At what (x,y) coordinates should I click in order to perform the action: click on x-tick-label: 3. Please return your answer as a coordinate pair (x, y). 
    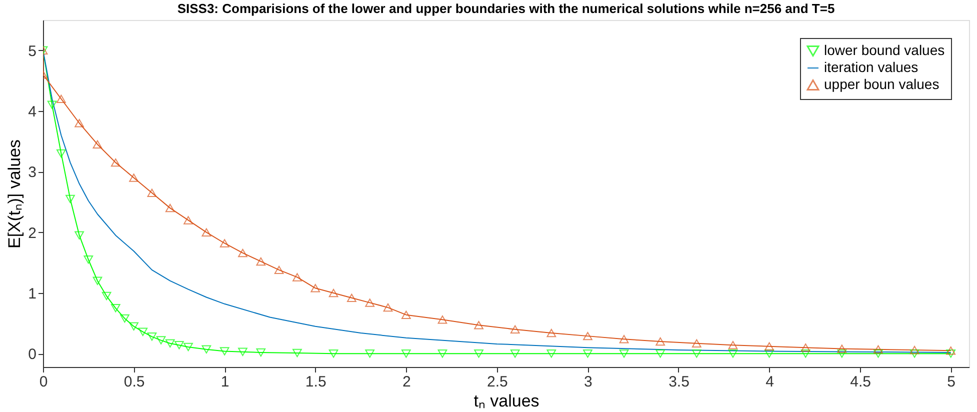
    Looking at the image, I should click on (588, 382).